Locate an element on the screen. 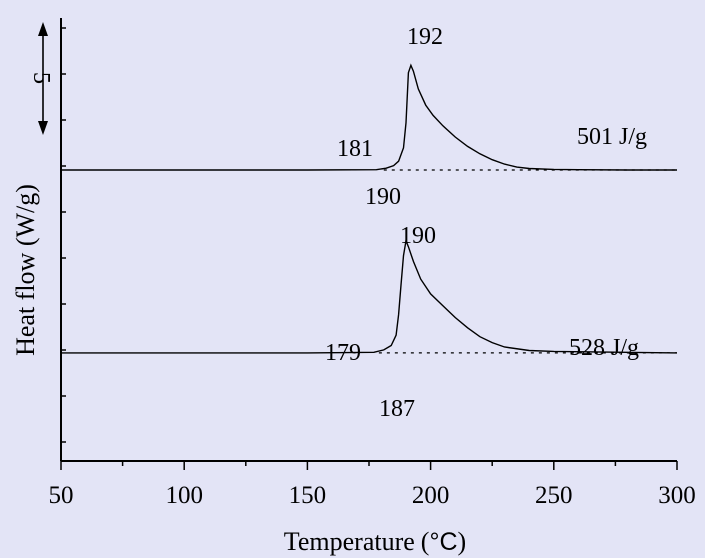  series-1-peak-label: 192 is located at coordinates (425, 37).